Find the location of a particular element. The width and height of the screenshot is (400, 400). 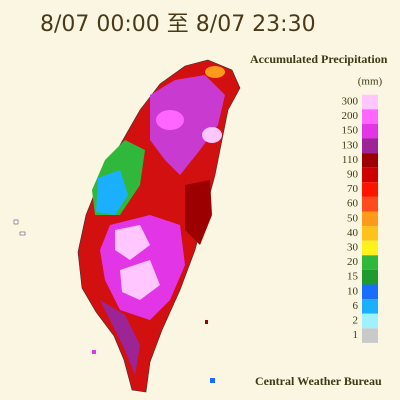

legend-label: 110 is located at coordinates (350, 160).